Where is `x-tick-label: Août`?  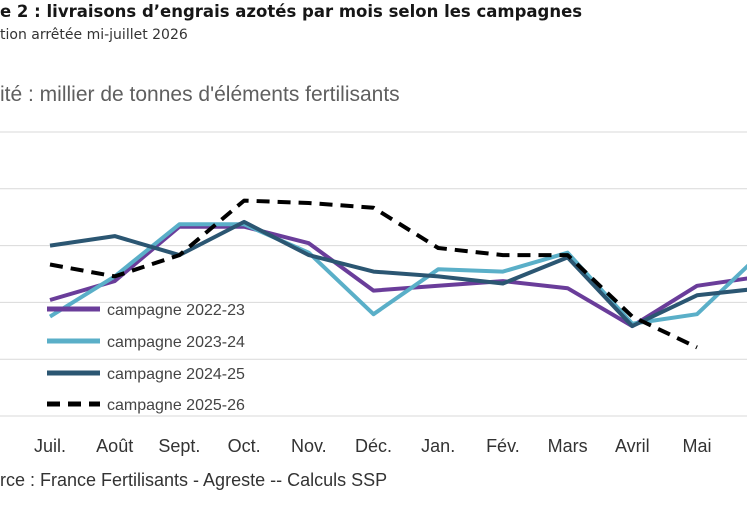 x-tick-label: Août is located at coordinates (114, 446).